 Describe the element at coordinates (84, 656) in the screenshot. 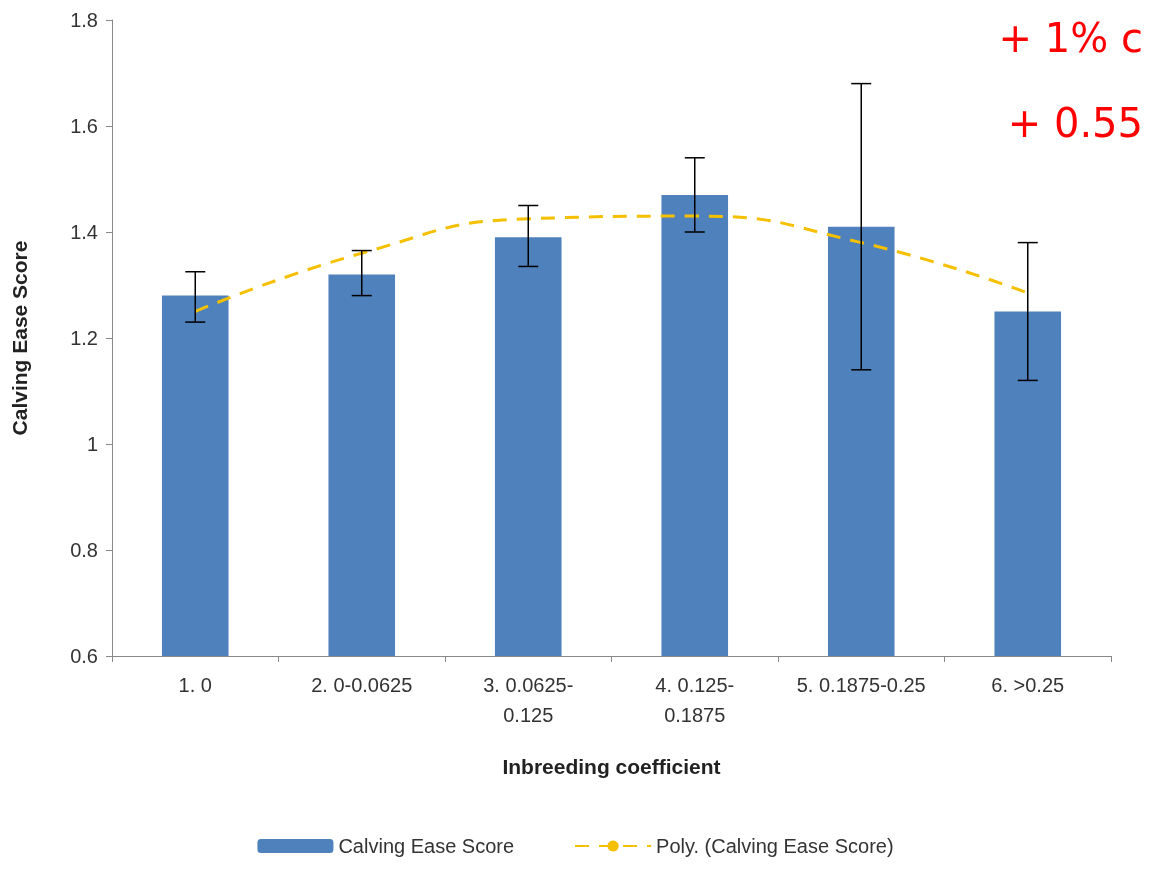

I see `y-tick-label: 0.6` at that location.